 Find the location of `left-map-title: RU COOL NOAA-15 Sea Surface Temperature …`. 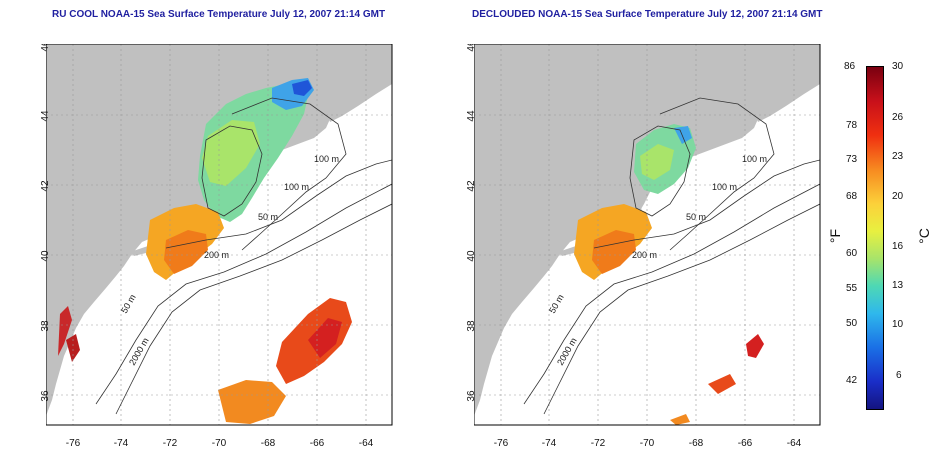

left-map-title: RU COOL NOAA-15 Sea Surface Temperature … is located at coordinates (219, 14).